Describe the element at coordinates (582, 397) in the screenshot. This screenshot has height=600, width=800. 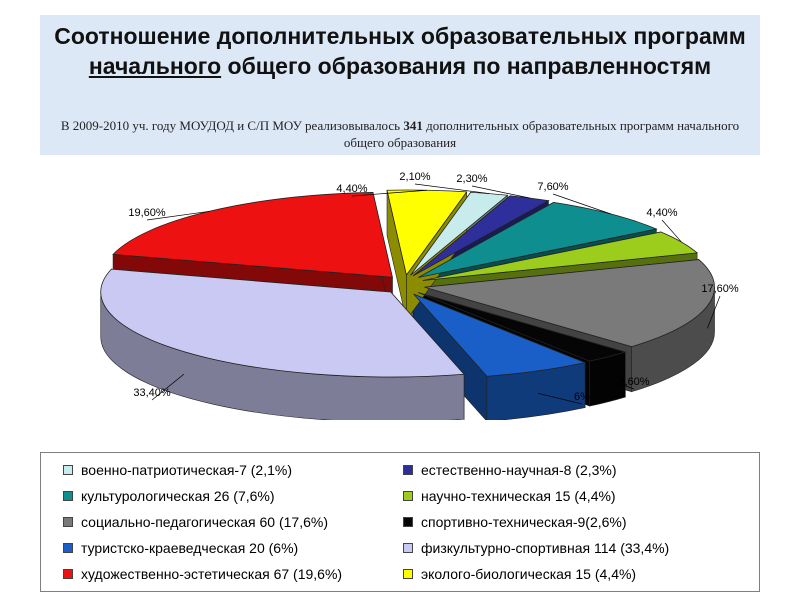
I see `slice-label-6: 6%` at that location.